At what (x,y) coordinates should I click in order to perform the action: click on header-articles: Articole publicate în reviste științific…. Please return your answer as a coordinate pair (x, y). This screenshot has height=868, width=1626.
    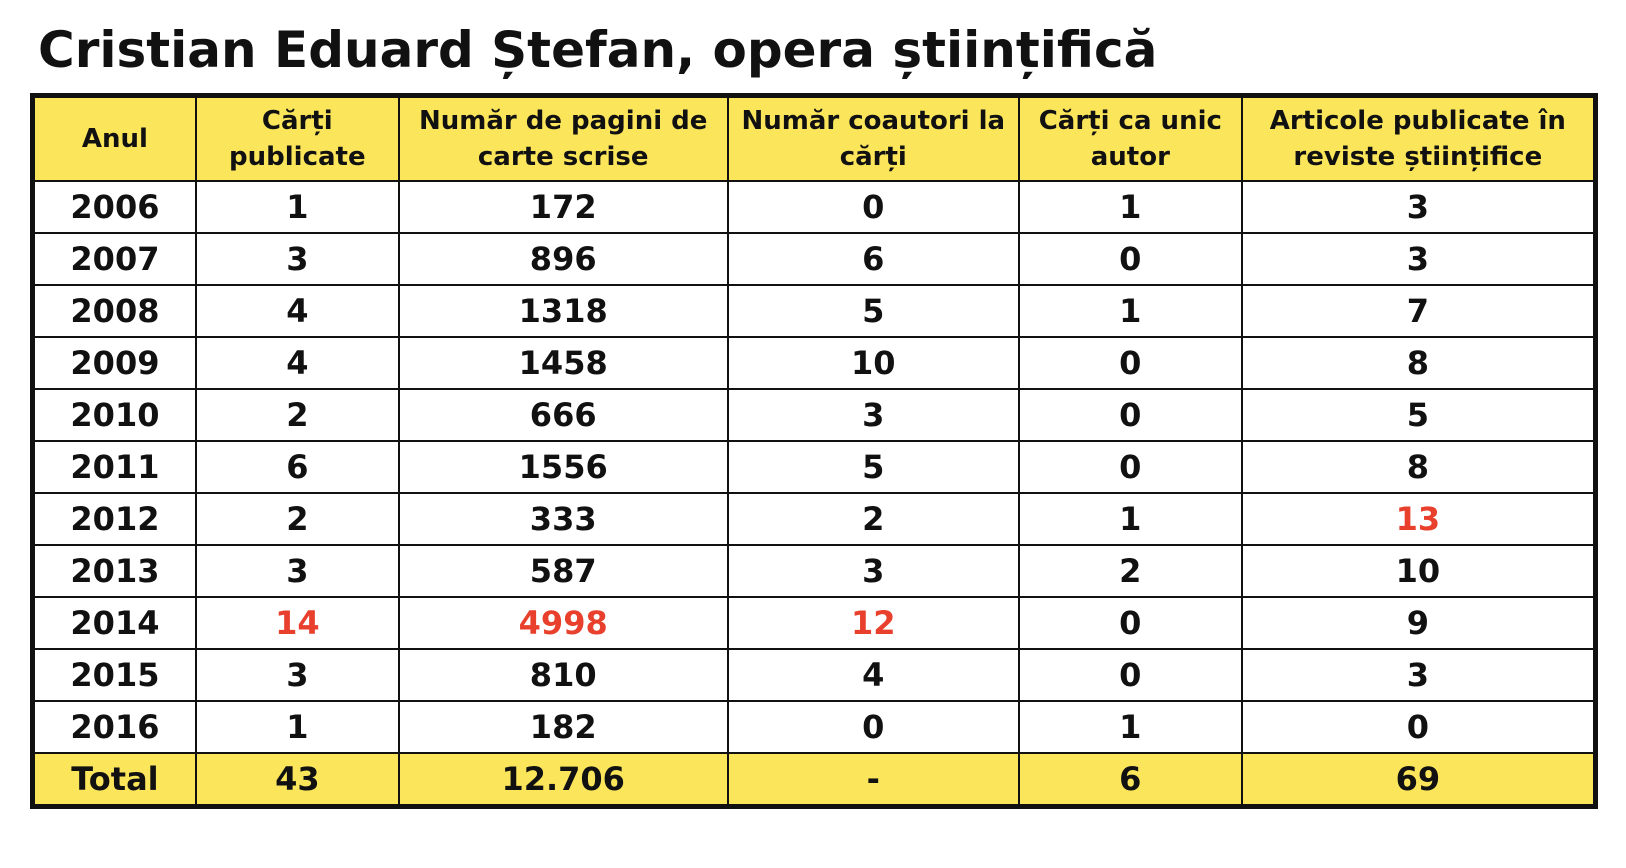
    Looking at the image, I should click on (1418, 138).